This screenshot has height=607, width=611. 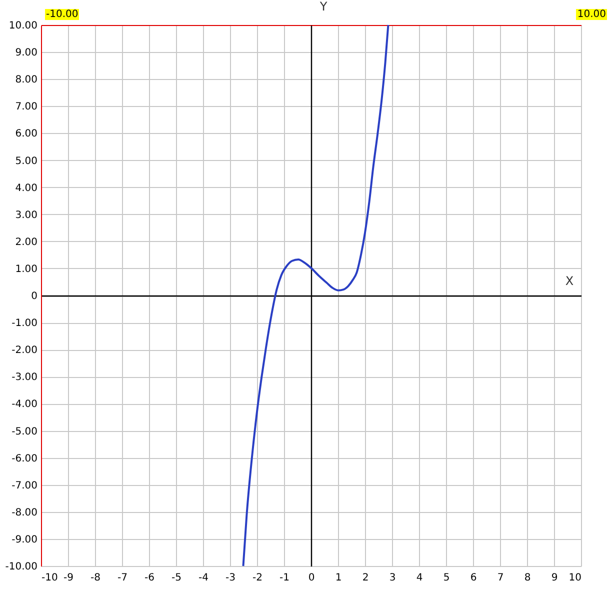 What do you see at coordinates (527, 578) in the screenshot?
I see `x-tick-label: 8` at bounding box center [527, 578].